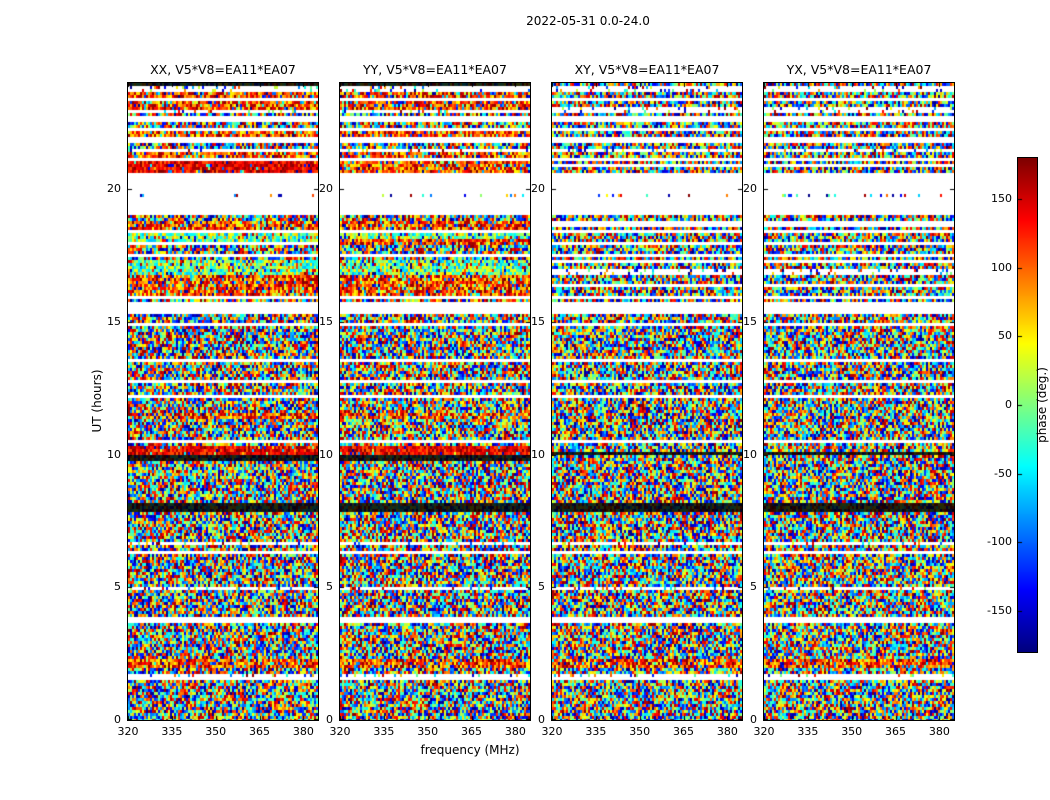 The width and height of the screenshot is (1050, 800). What do you see at coordinates (999, 542) in the screenshot?
I see `colorbar-tick-label--100: -100` at bounding box center [999, 542].